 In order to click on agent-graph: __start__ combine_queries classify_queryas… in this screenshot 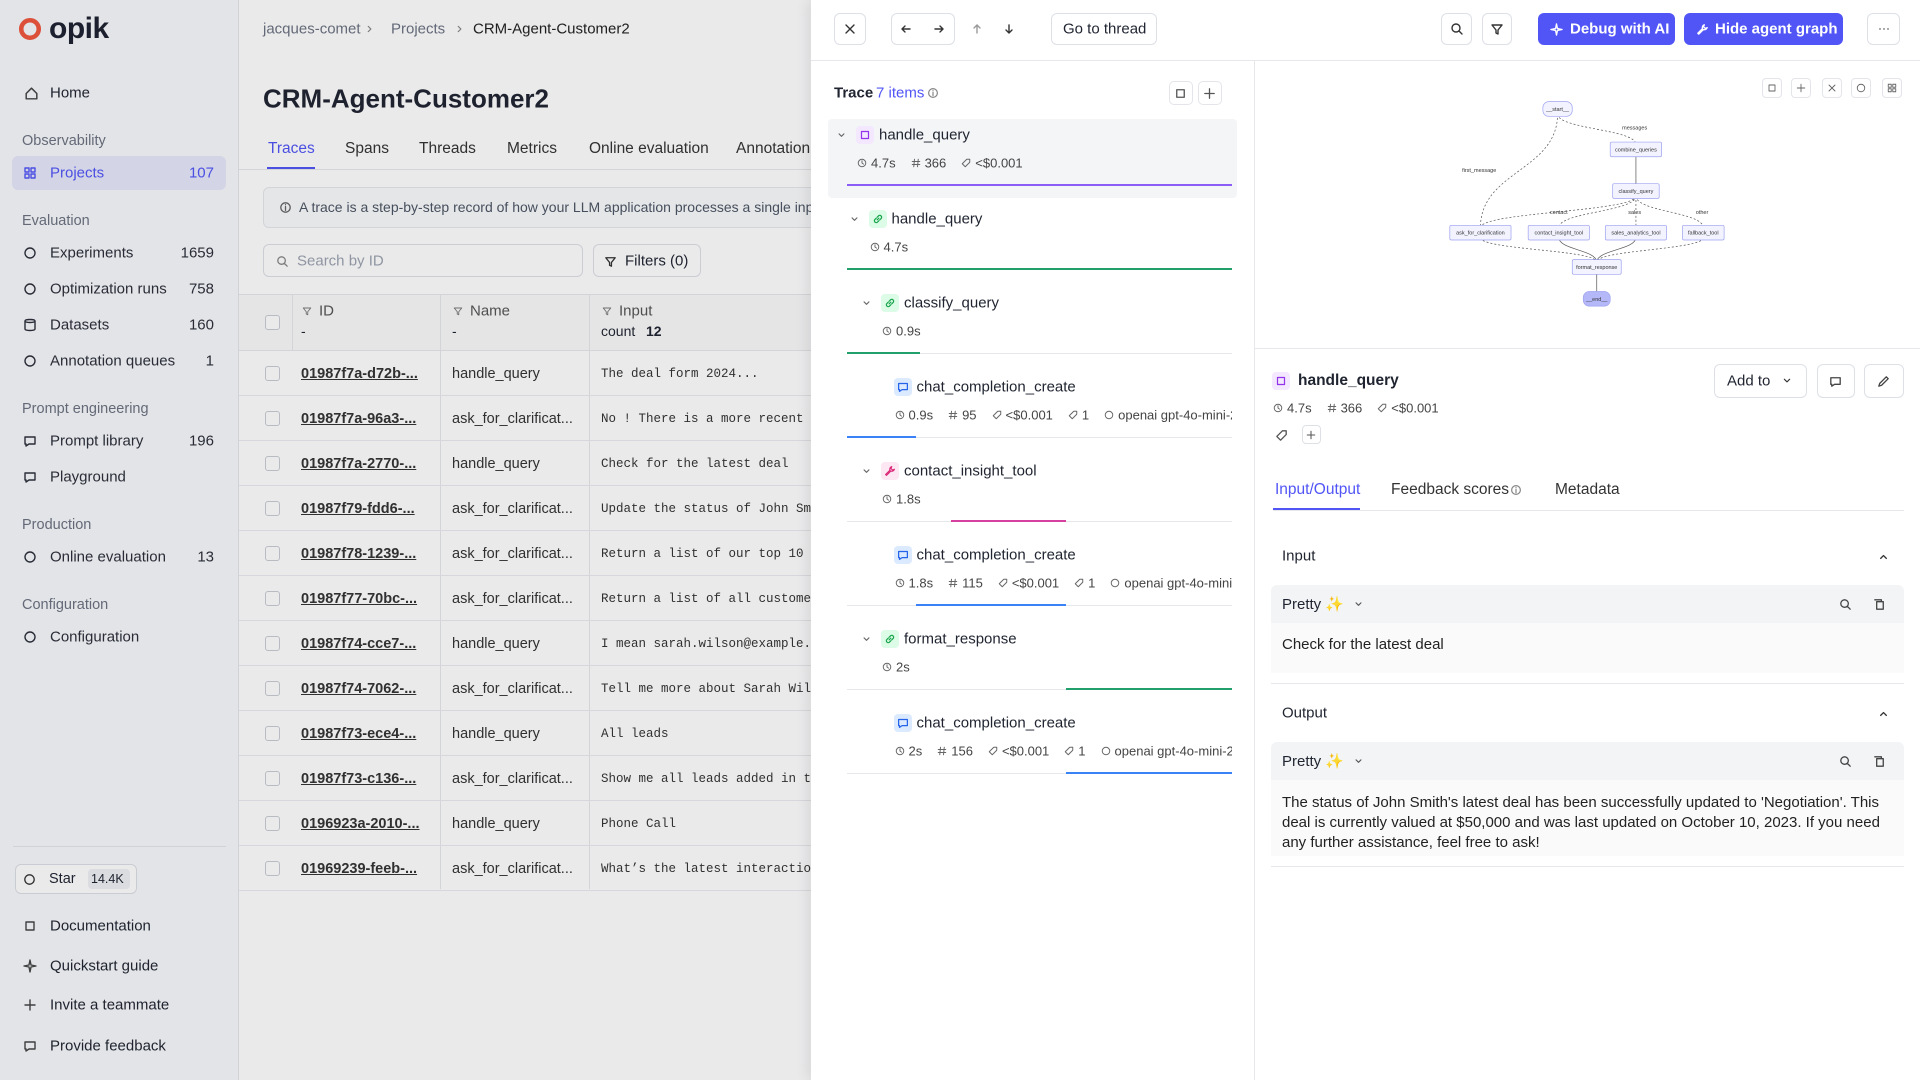, I will do `click(1587, 204)`.